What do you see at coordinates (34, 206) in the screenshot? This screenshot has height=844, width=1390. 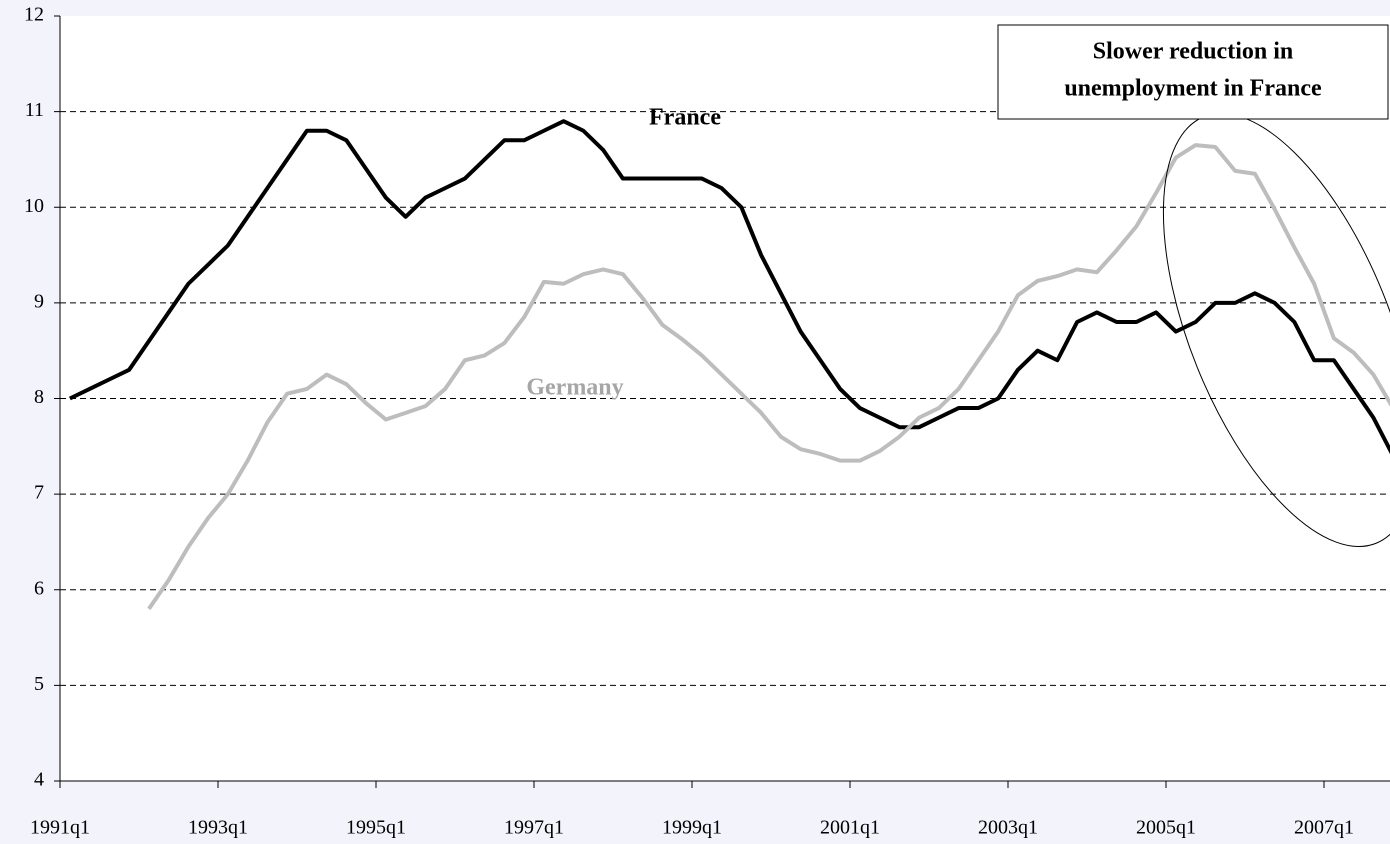 I see `y-tick-label: 10` at bounding box center [34, 206].